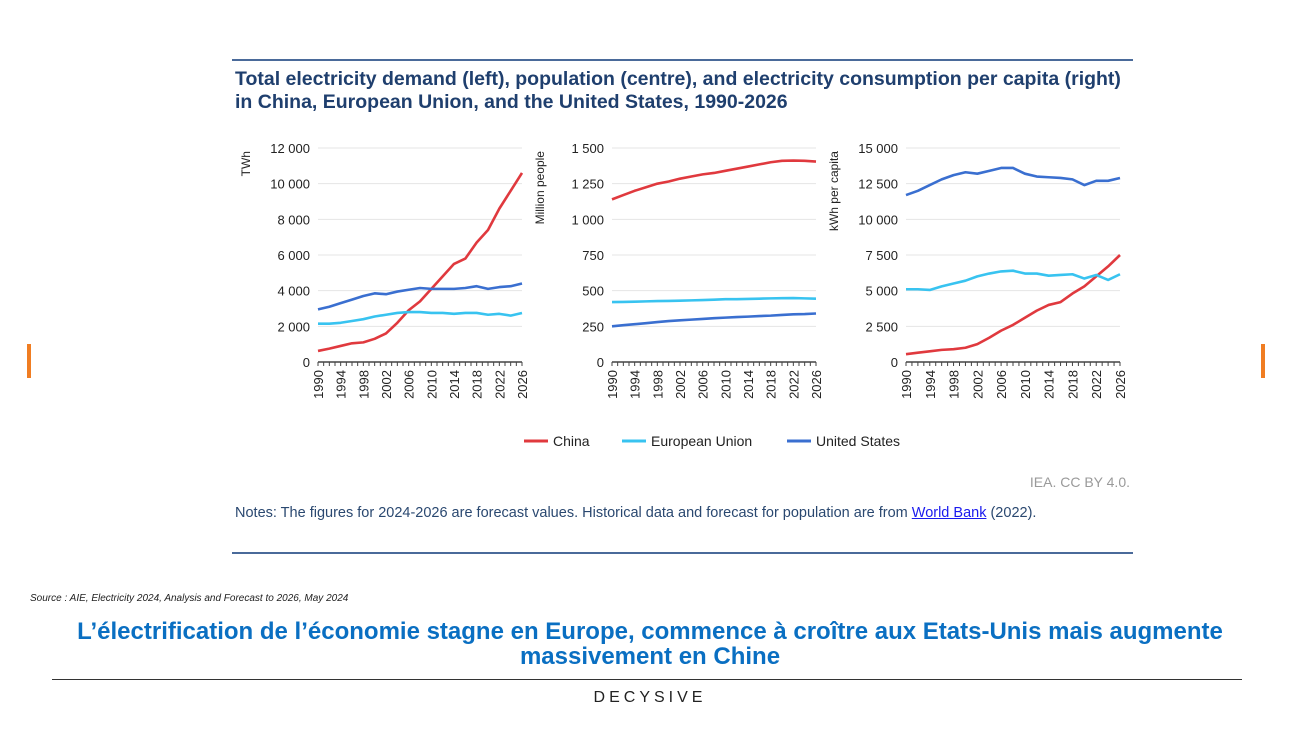  Describe the element at coordinates (1263, 361) in the screenshot. I see `orange-marker-right` at that location.